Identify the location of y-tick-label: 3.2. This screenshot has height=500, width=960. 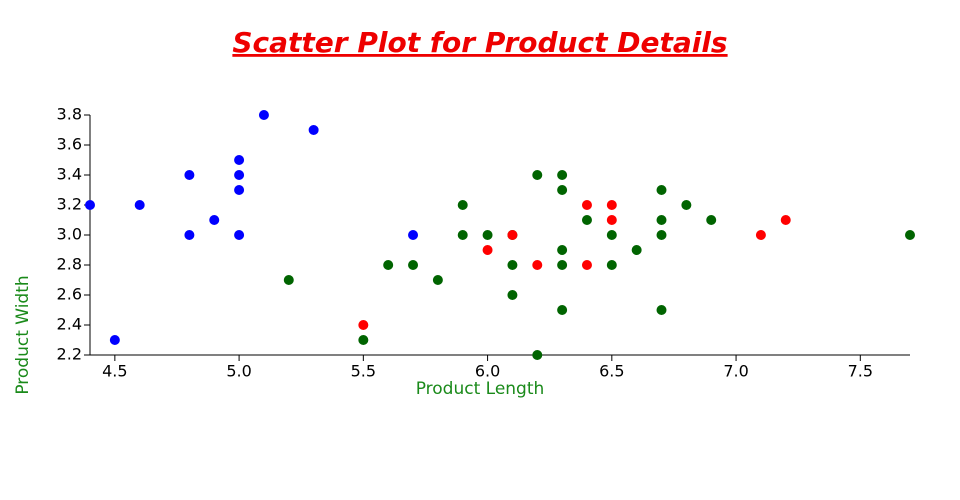
(69, 204).